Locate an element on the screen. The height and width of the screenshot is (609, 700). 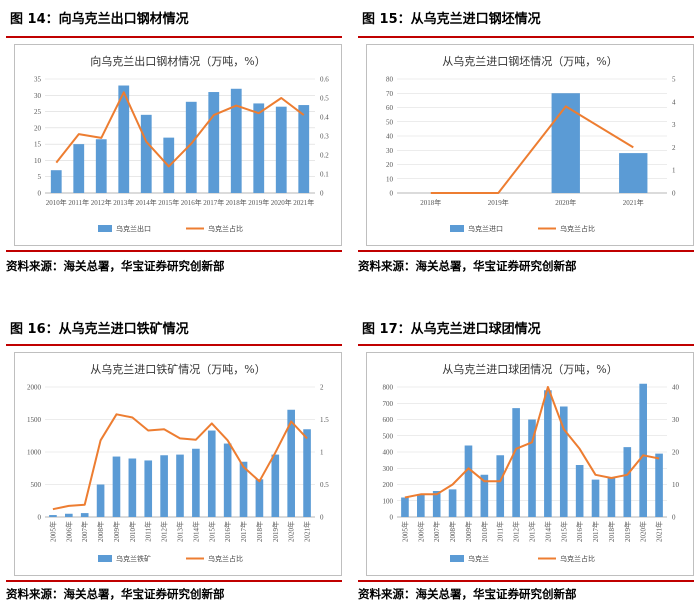
y2-tick-label: 1.5 is located at coordinates (324, 420).